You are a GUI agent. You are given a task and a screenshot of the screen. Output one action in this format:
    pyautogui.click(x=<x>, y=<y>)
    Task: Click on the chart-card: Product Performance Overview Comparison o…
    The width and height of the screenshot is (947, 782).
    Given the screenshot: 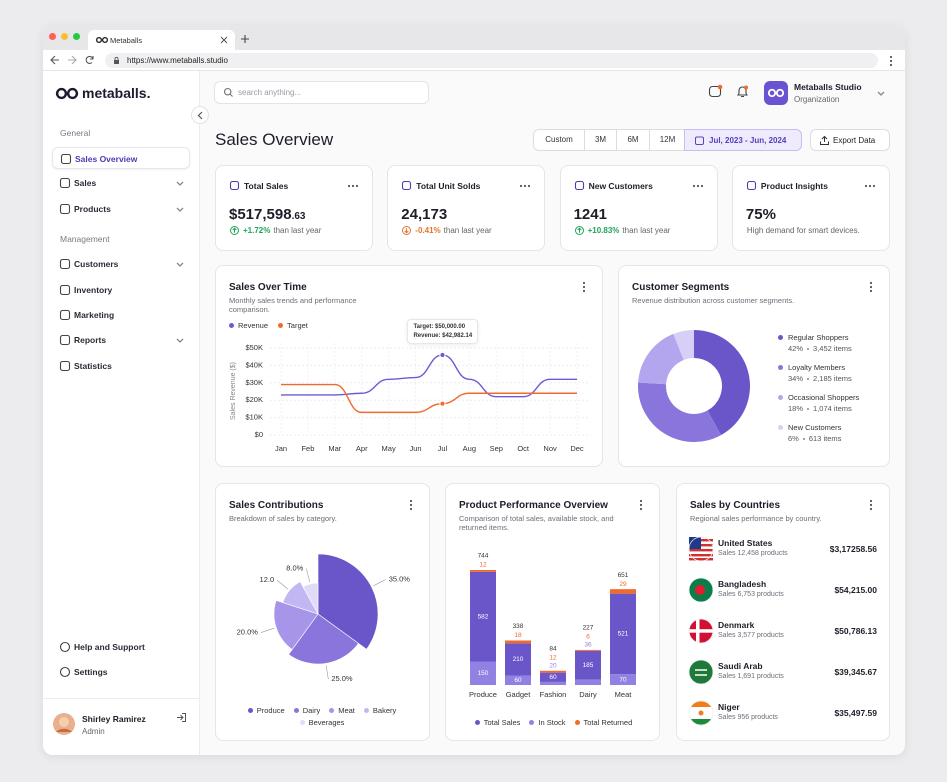 What is the action you would take?
    pyautogui.click(x=552, y=612)
    